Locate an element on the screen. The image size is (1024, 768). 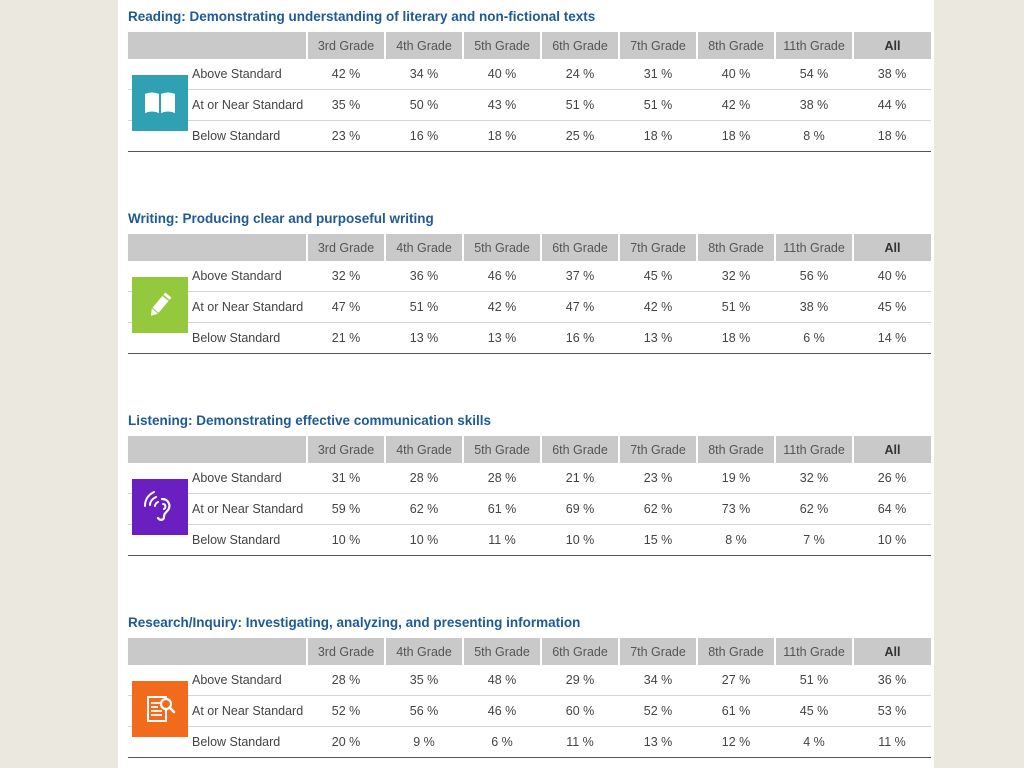
cell: 48 % is located at coordinates (502, 680).